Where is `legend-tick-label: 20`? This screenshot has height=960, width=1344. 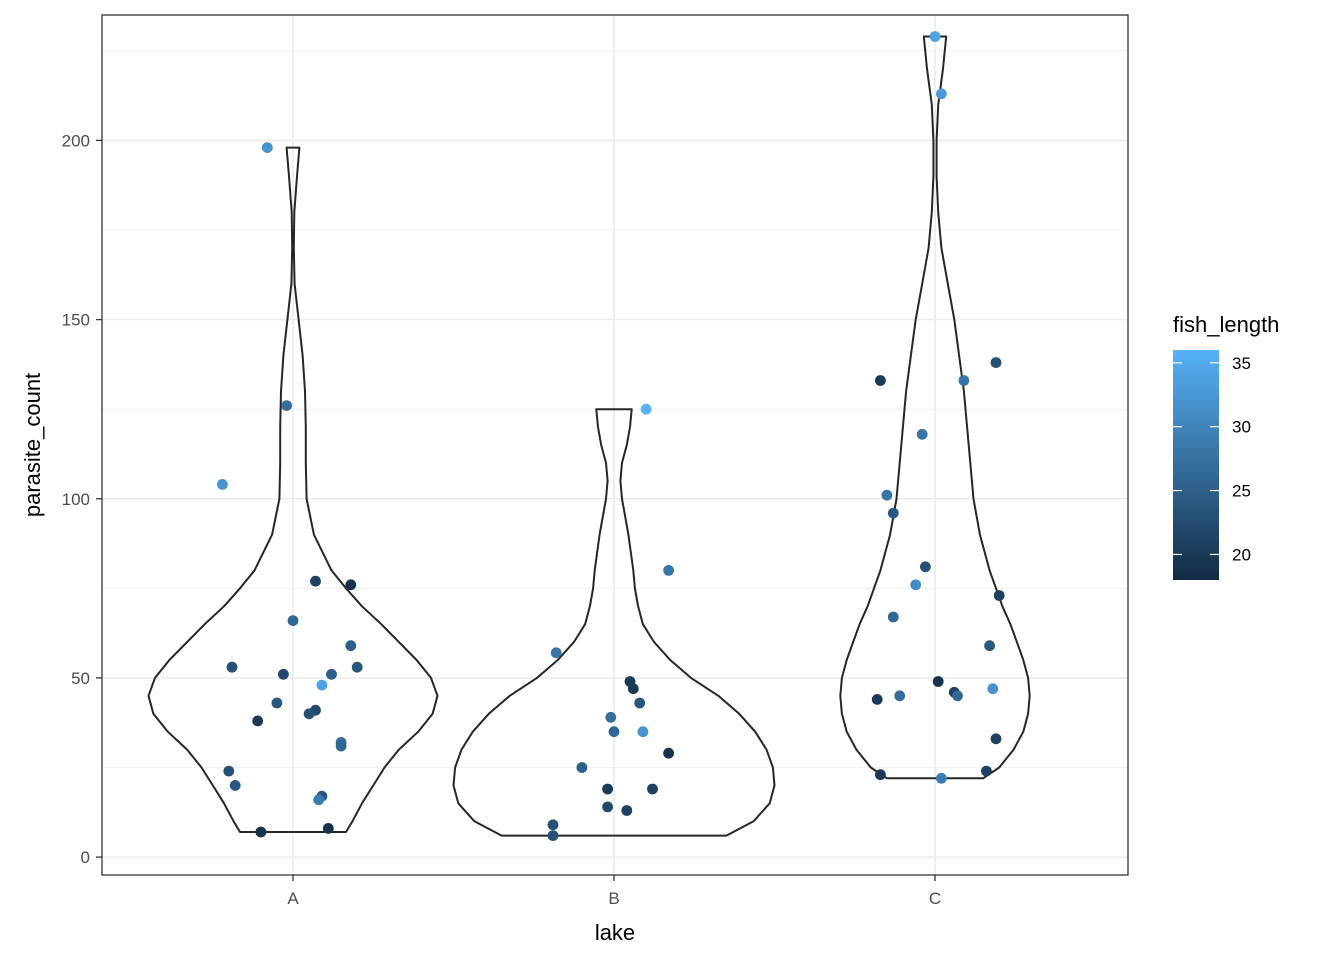
legend-tick-label: 20 is located at coordinates (1241, 554).